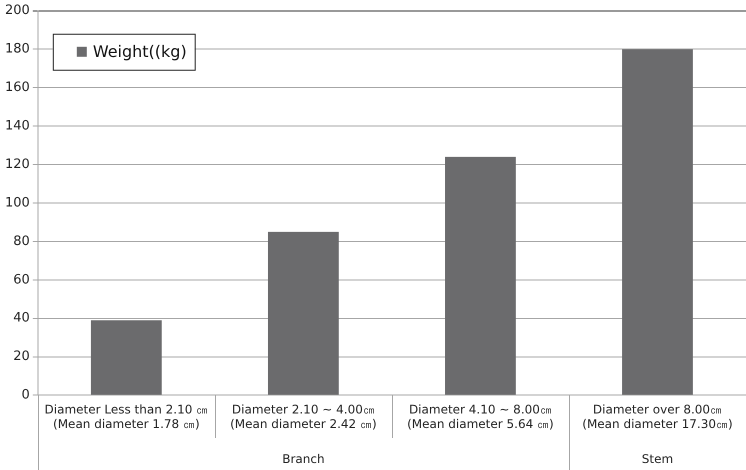  Describe the element at coordinates (139, 51) in the screenshot. I see `legend-label: Weight((kg)` at that location.